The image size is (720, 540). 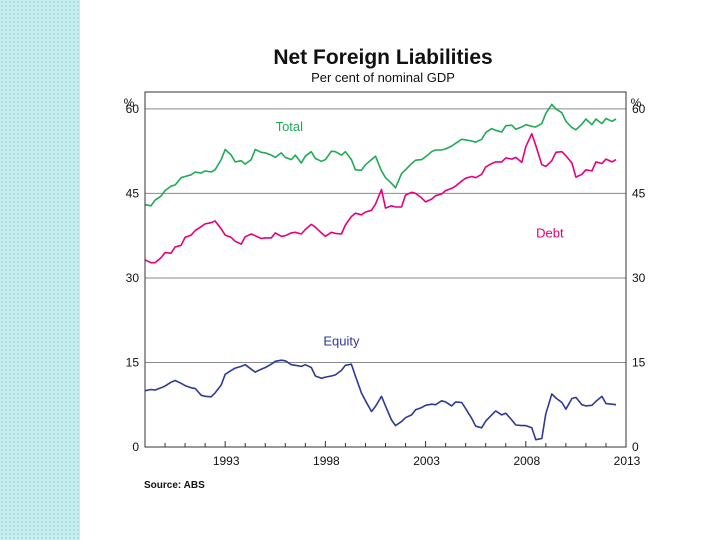 What do you see at coordinates (639, 278) in the screenshot?
I see `y-tick-label-right: 30` at bounding box center [639, 278].